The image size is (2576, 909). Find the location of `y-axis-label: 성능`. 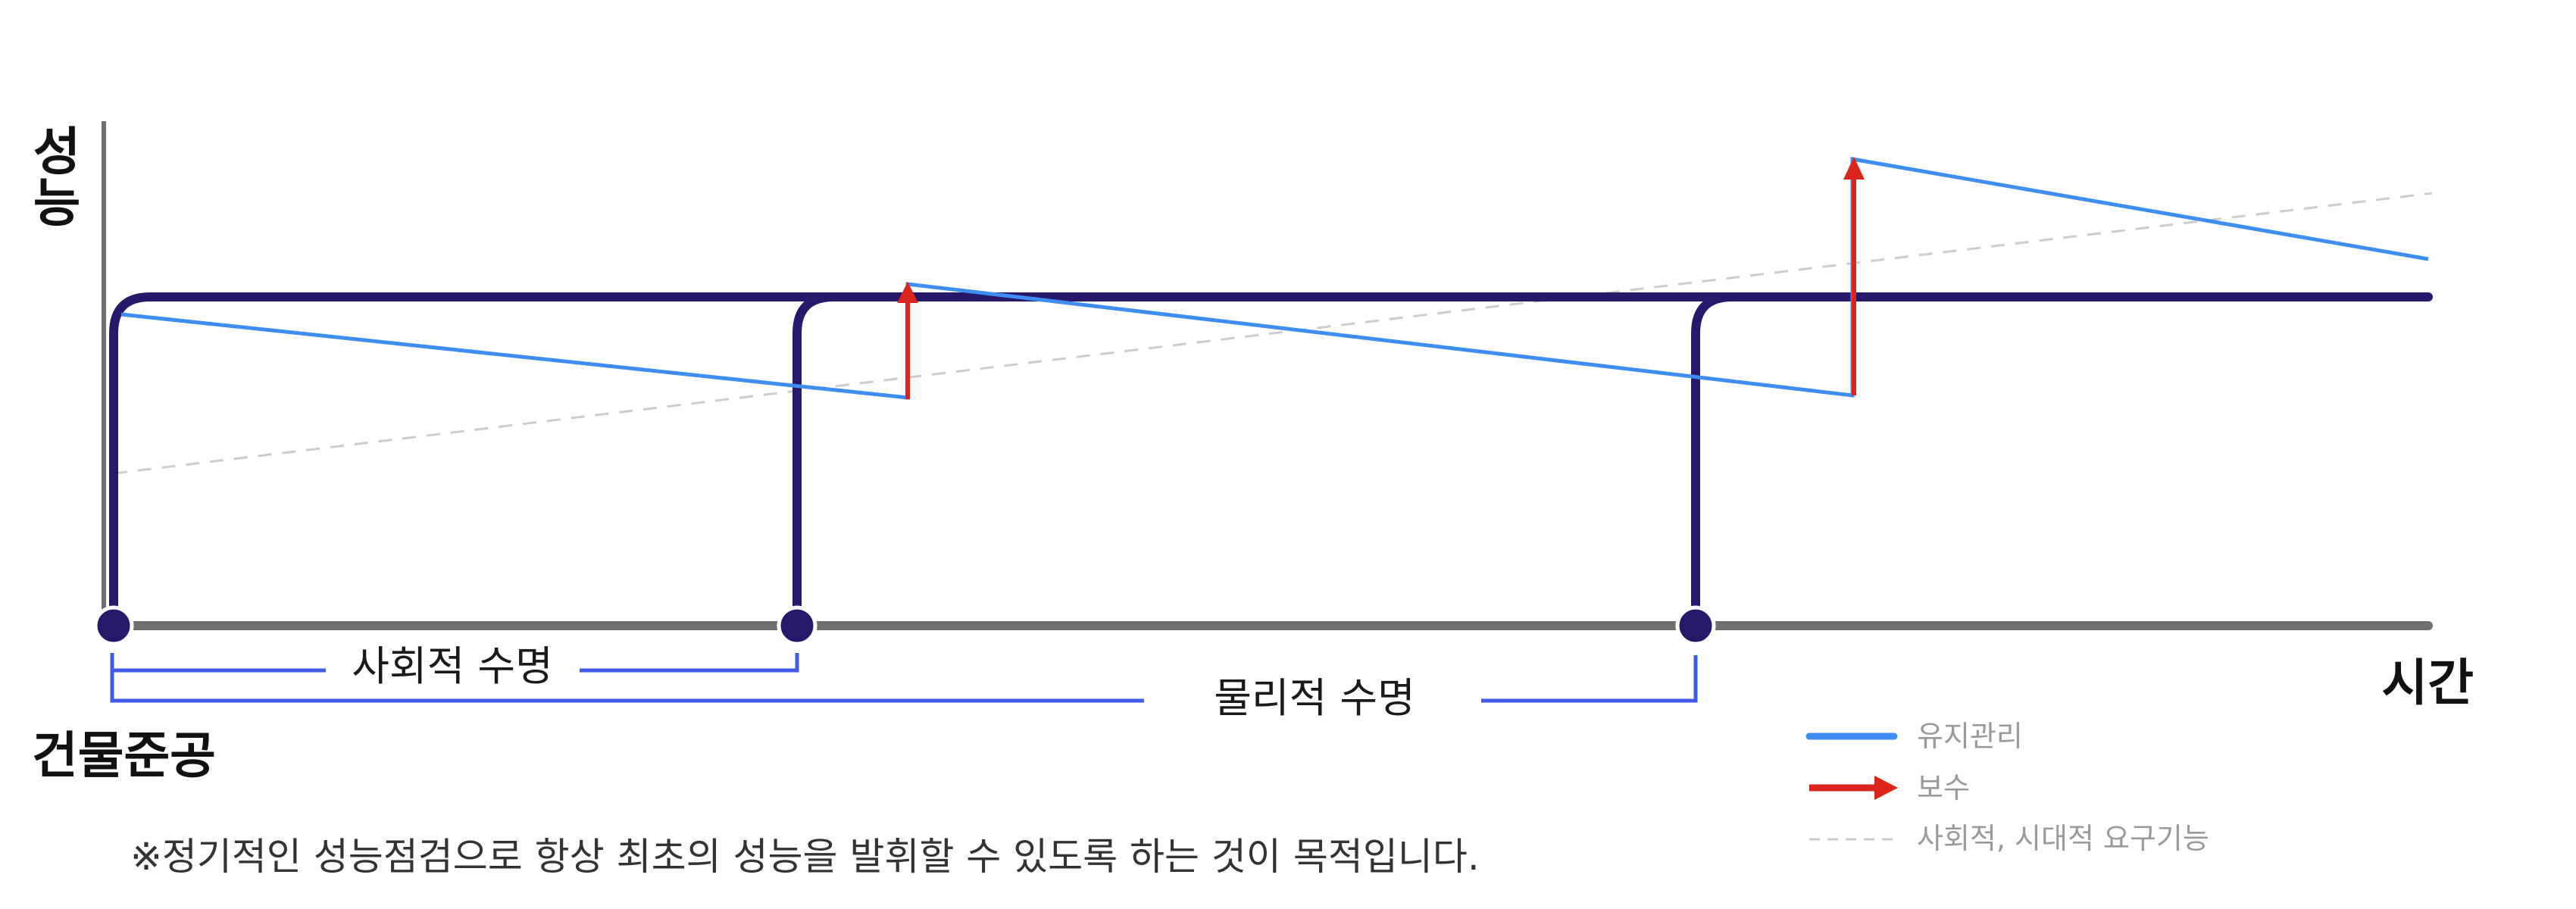

y-axis-label: 성능 is located at coordinates (52, 175).